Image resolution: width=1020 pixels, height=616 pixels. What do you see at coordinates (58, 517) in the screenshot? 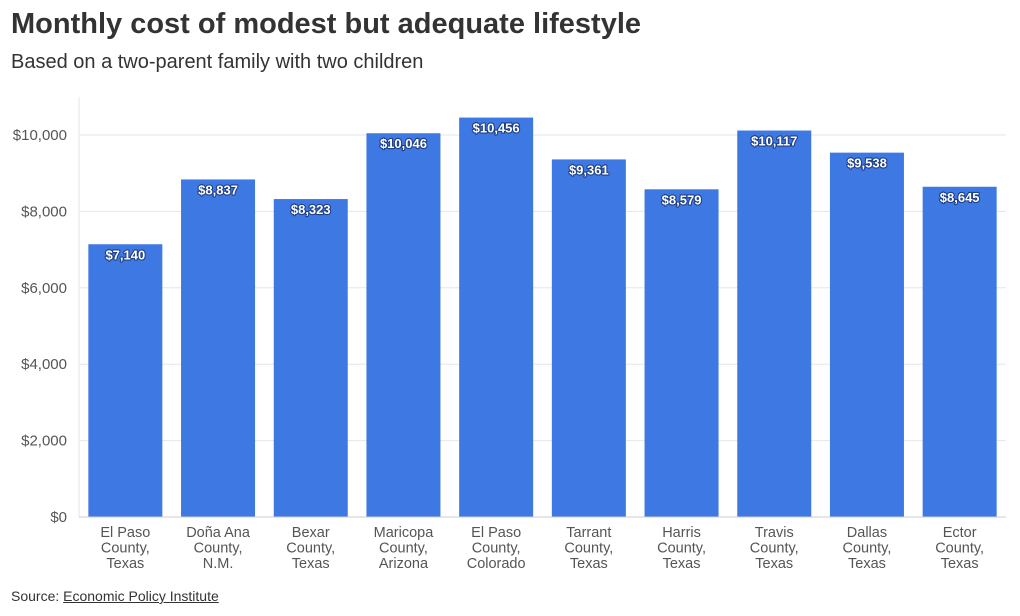
I see `y-tick-label: $0` at bounding box center [58, 517].